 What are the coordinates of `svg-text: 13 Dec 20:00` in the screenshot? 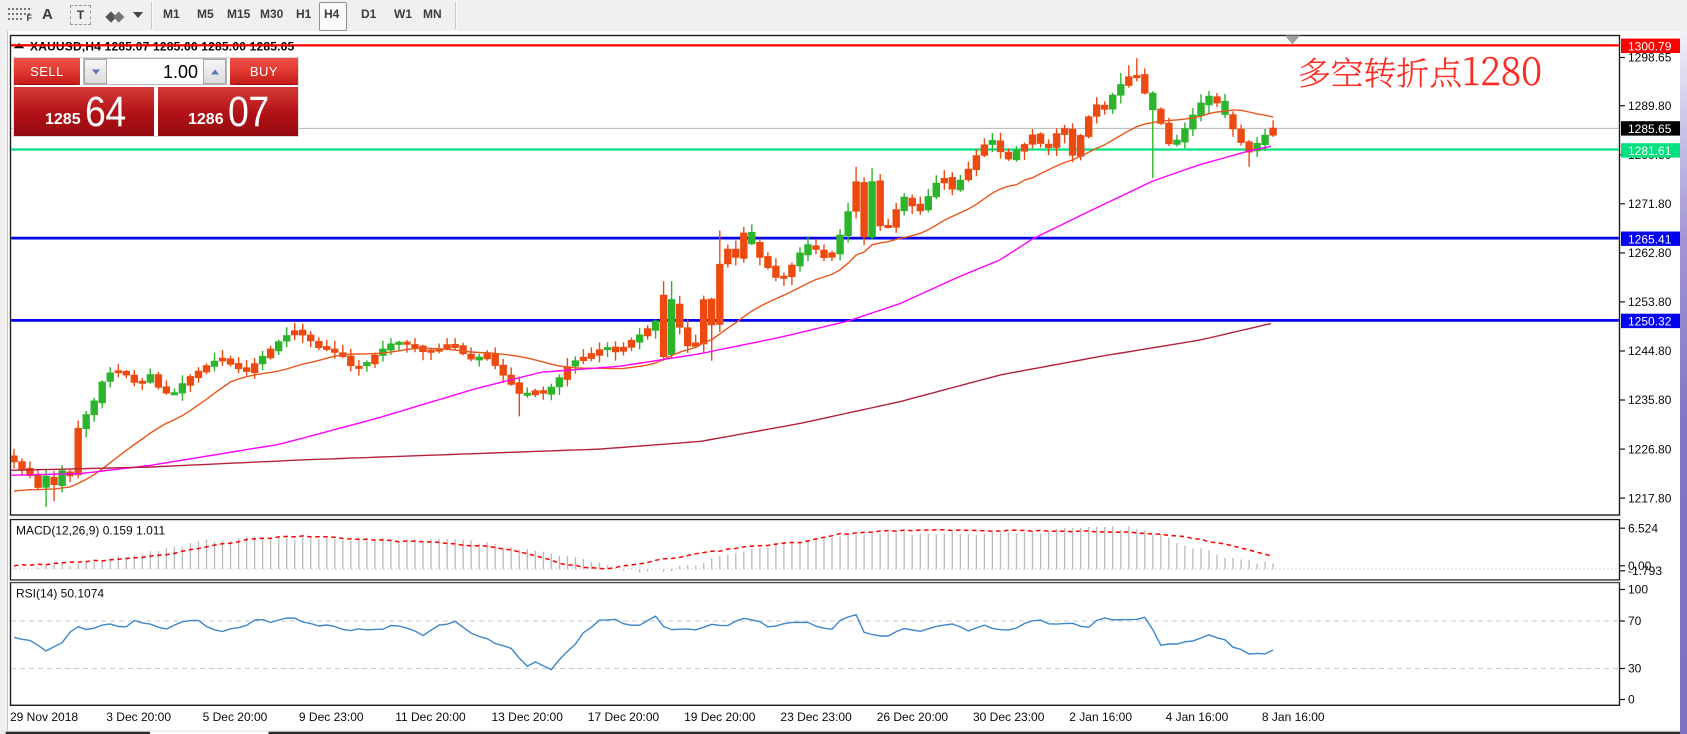 It's located at (528, 717).